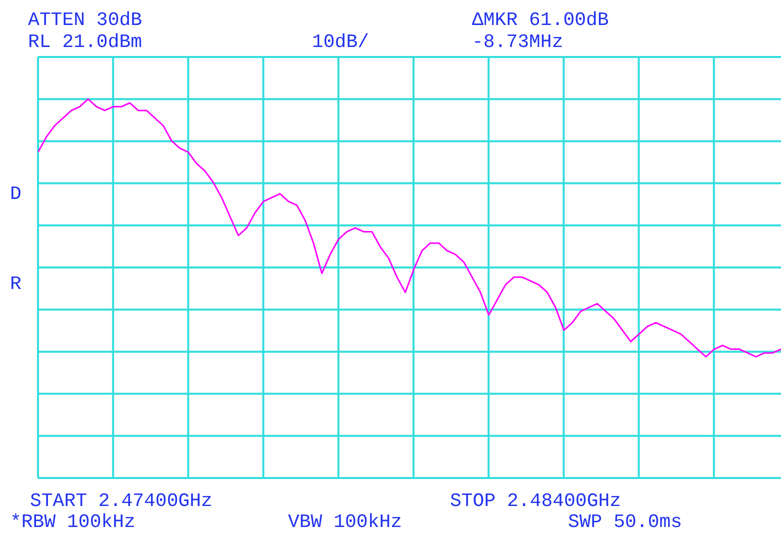  What do you see at coordinates (341, 42) in the screenshot?
I see `text: 10dB/` at bounding box center [341, 42].